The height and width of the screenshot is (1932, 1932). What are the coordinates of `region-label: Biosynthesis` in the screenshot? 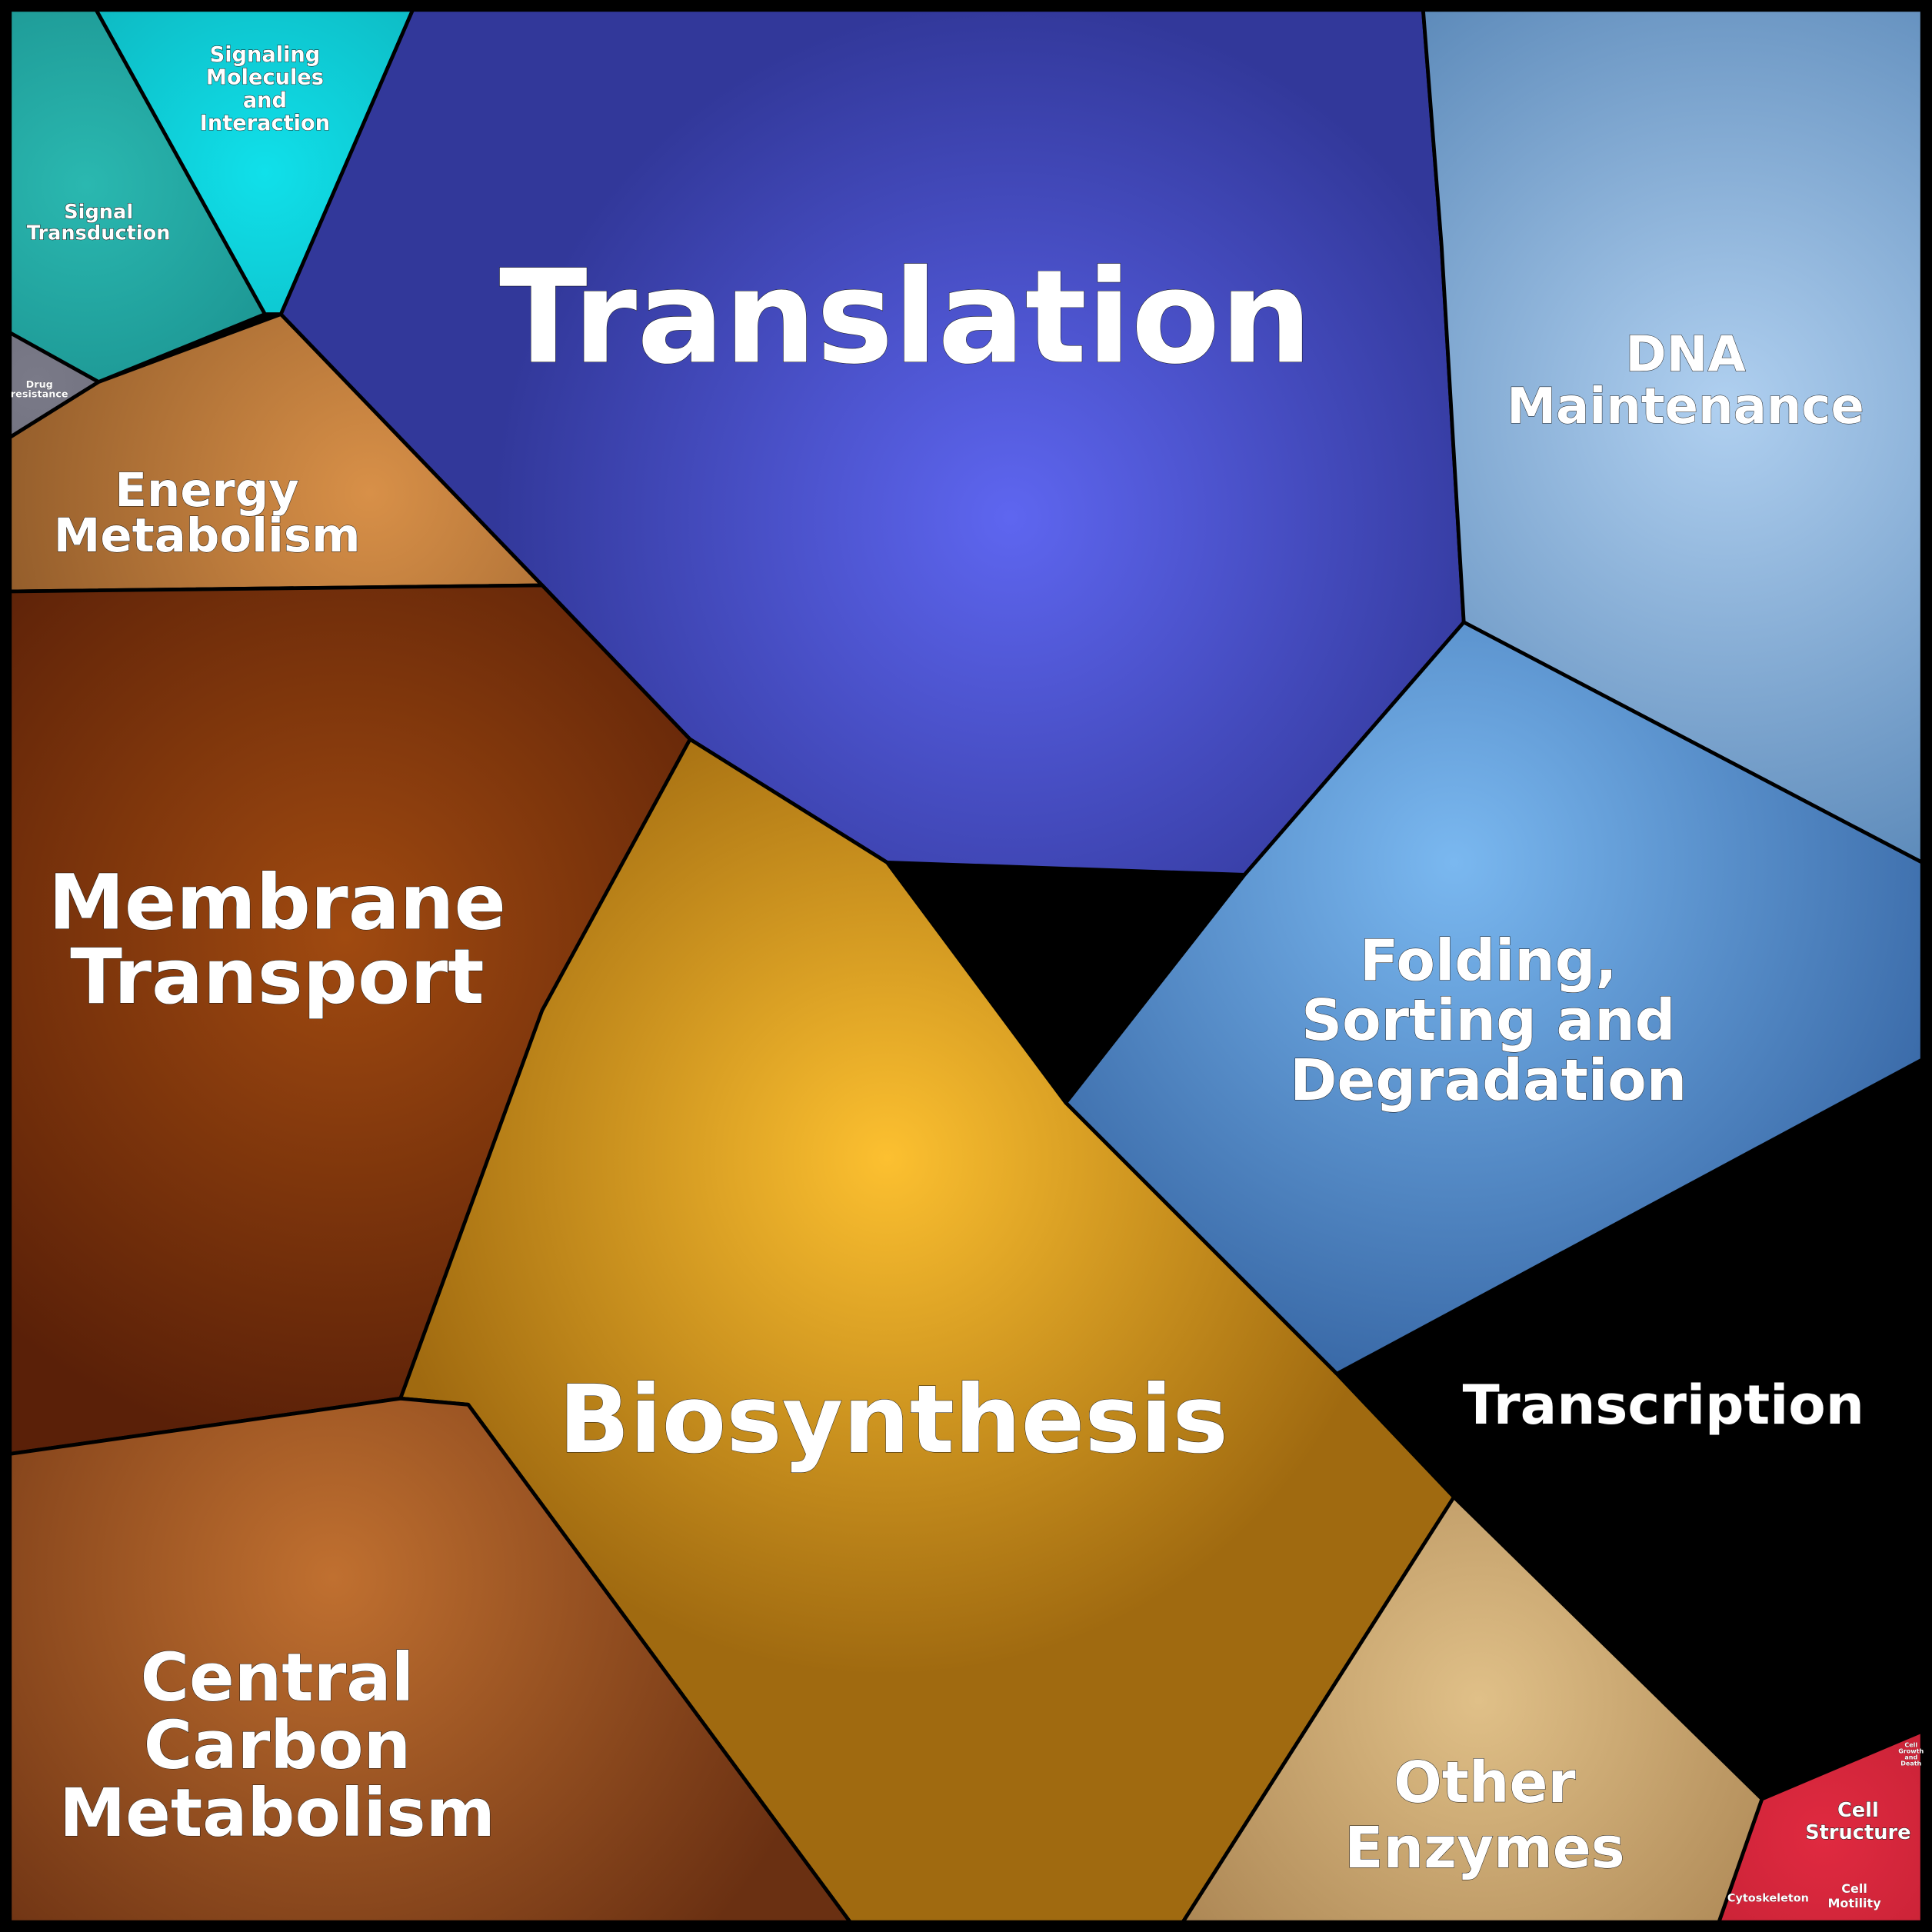 It's located at (893, 1419).